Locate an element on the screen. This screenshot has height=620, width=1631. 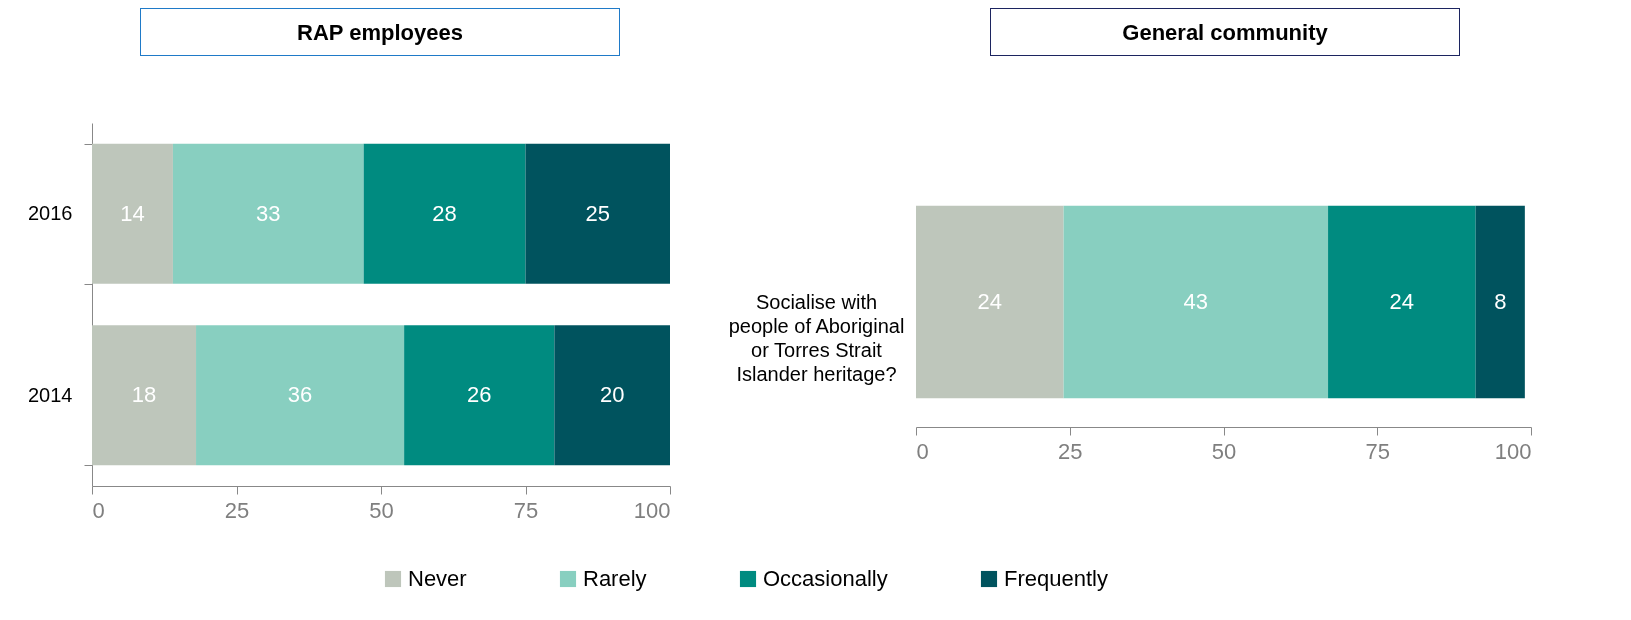
data-label: 26 is located at coordinates (479, 395).